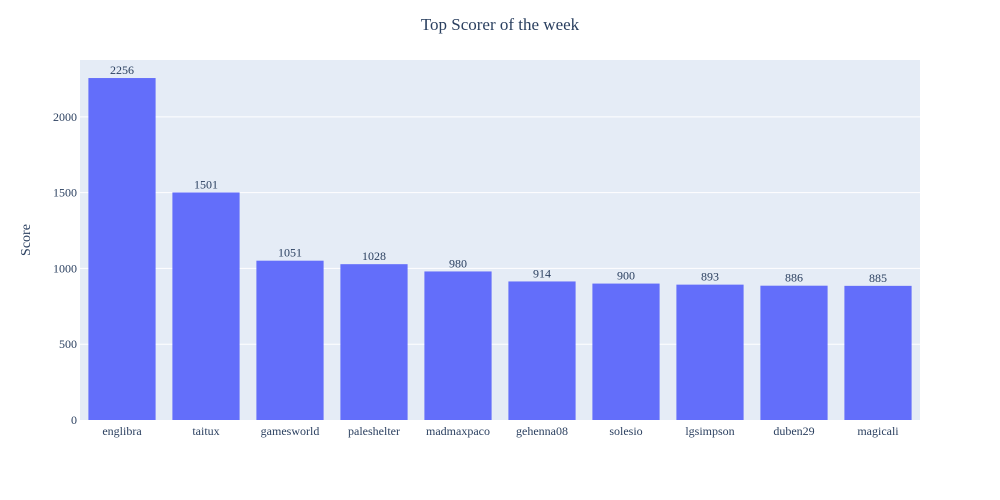 The image size is (1000, 500). I want to click on y-tick-label: 0, so click(74, 420).